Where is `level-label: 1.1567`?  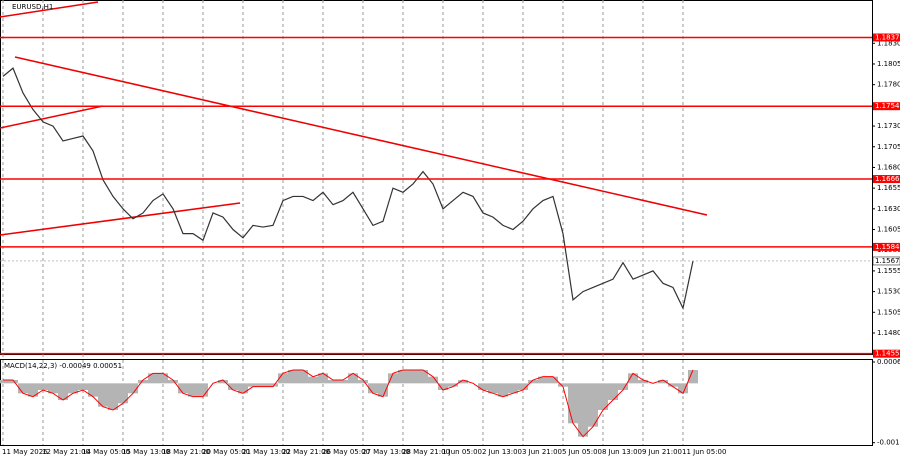
level-label: 1.1567 is located at coordinates (887, 261).